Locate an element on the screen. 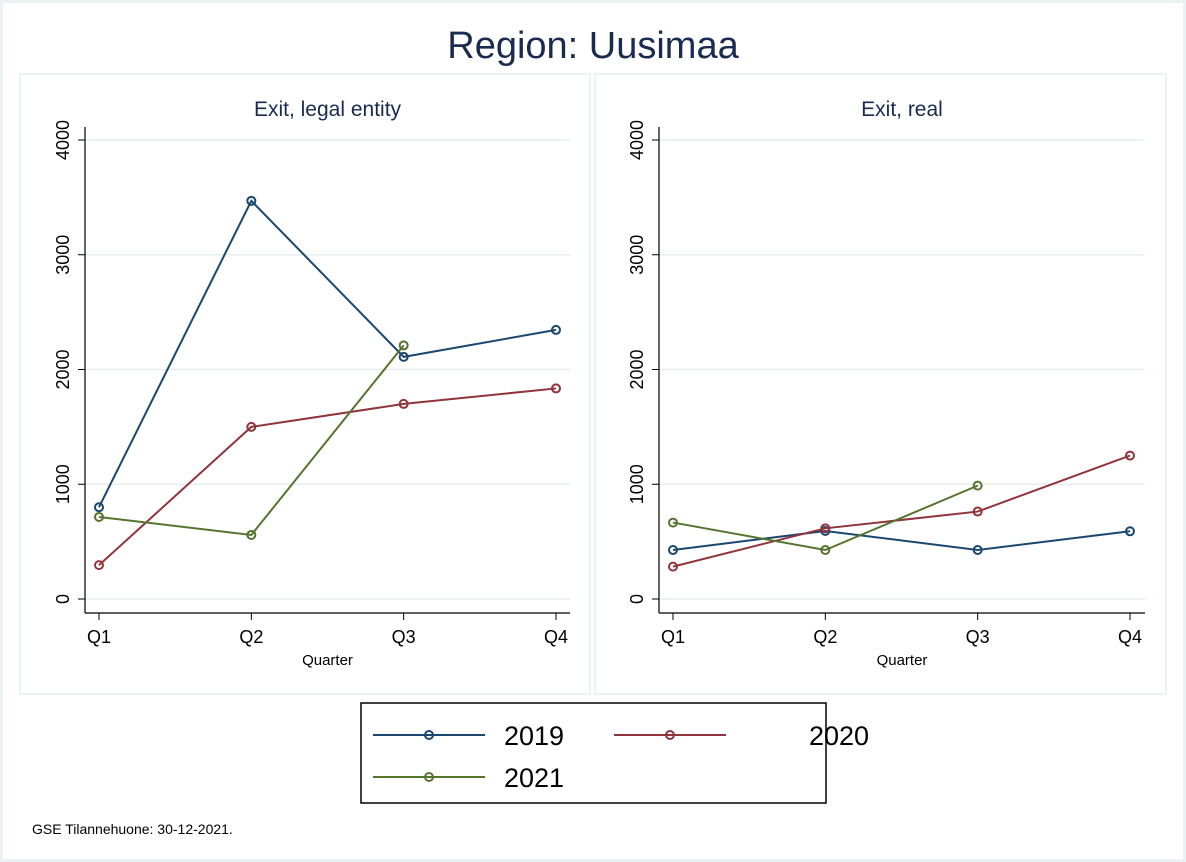 Image resolution: width=1186 pixels, height=862 pixels. chart-title: Region: Uusimaa is located at coordinates (593, 46).